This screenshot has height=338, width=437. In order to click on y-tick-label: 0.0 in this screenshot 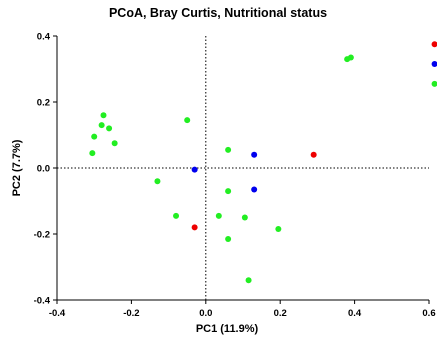, I will do `click(43, 169)`.